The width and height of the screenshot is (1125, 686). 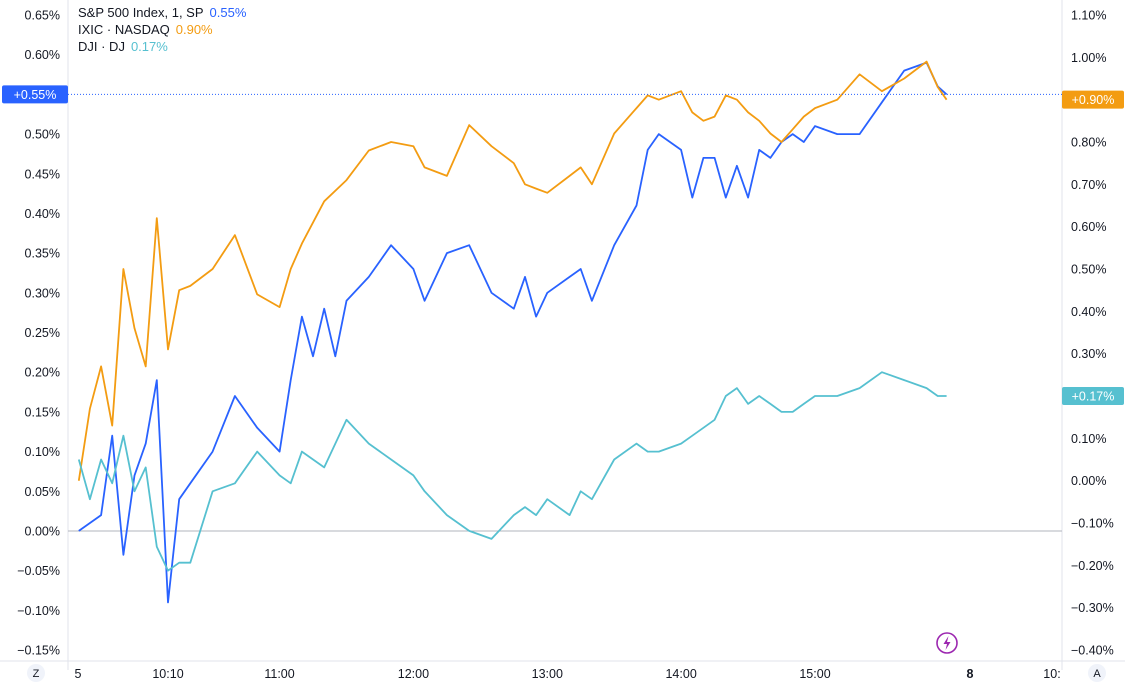 I want to click on legend-row-dji: DJI · DJ 0.17%, so click(x=162, y=46).